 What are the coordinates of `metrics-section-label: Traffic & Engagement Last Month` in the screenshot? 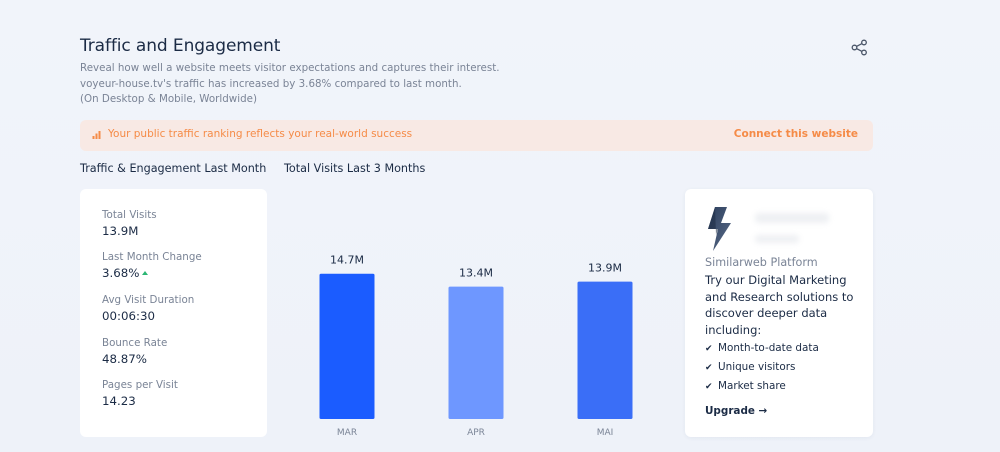 It's located at (173, 168).